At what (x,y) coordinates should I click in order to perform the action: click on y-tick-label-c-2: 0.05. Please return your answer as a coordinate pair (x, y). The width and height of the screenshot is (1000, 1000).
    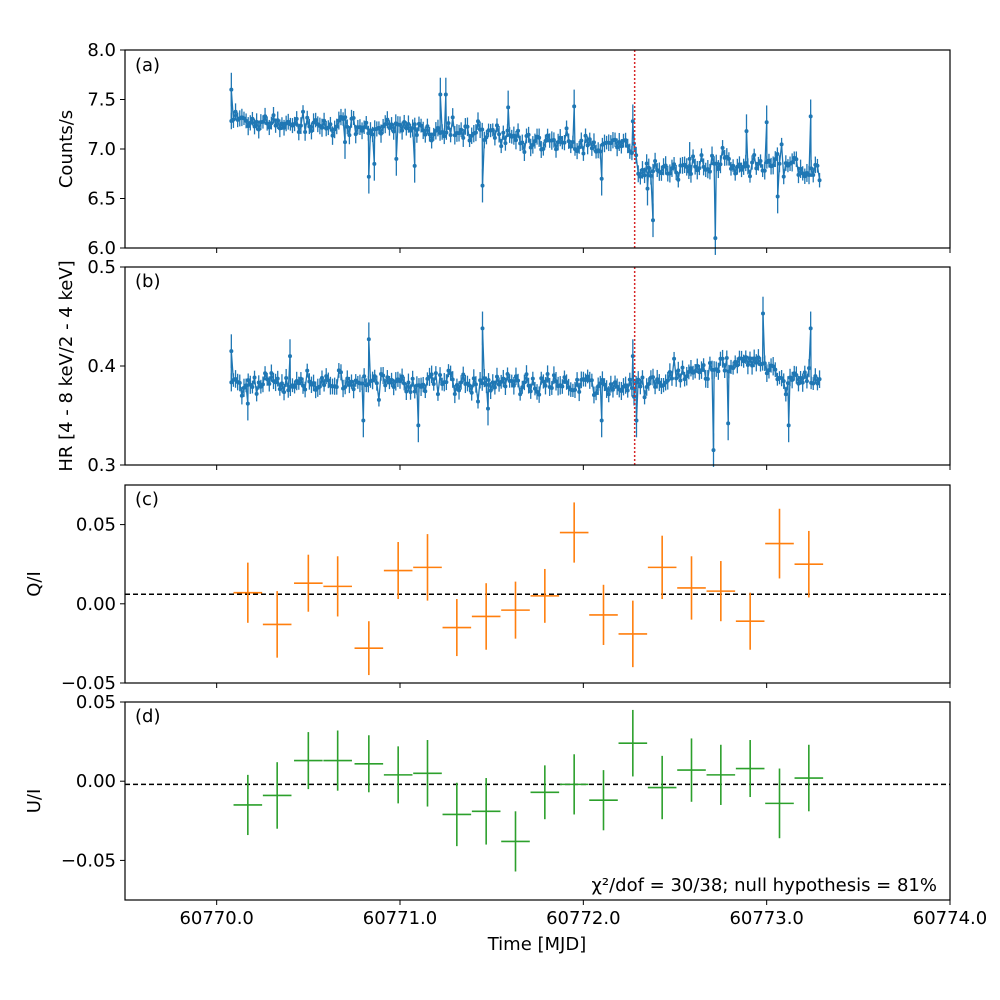
    Looking at the image, I should click on (96, 525).